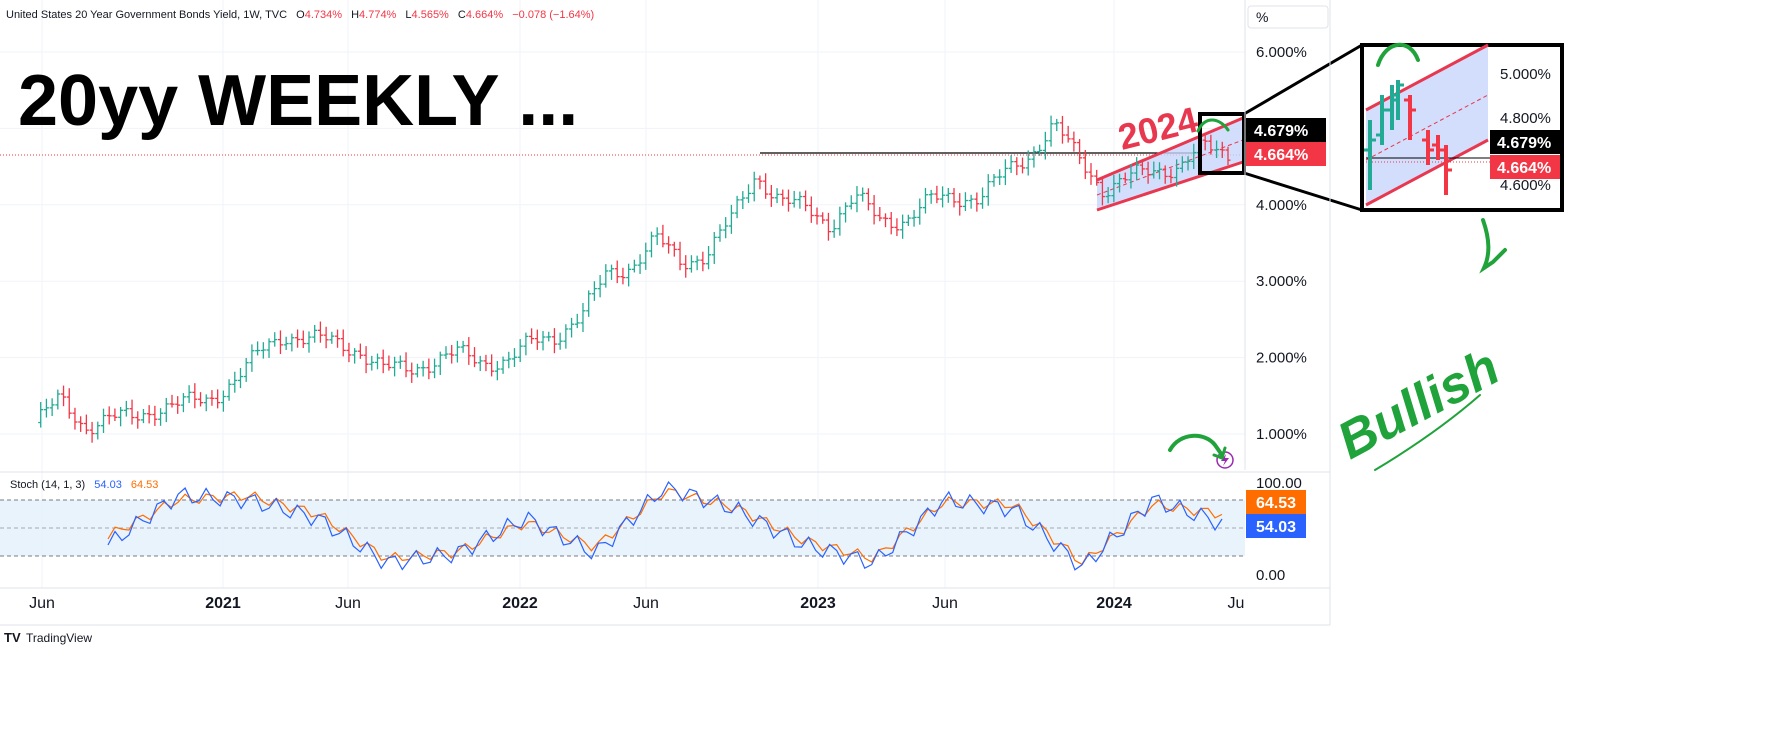 This screenshot has height=738, width=1768. Describe the element at coordinates (1525, 74) in the screenshot. I see `inset-axis-label-1: 5.000%` at that location.